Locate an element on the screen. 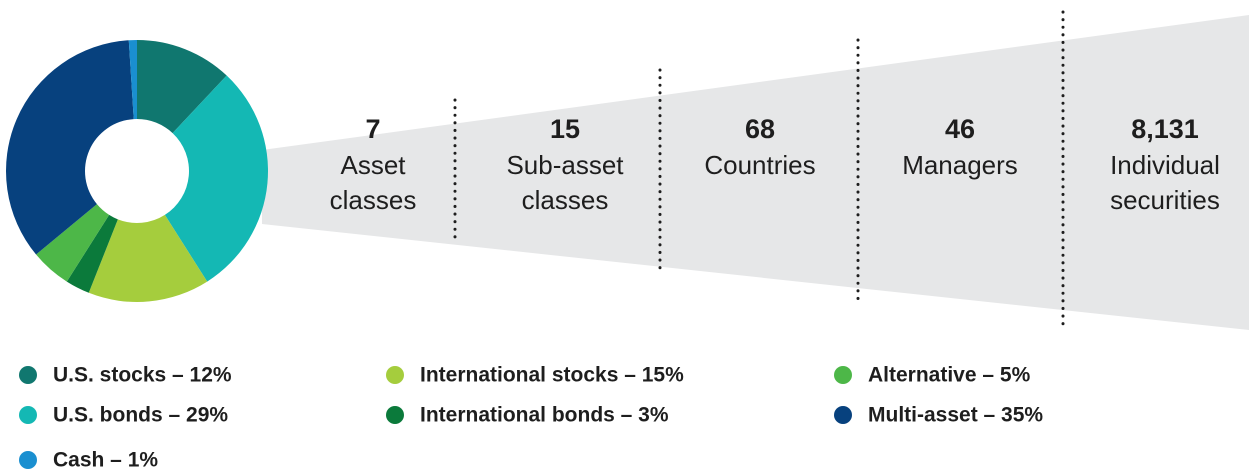 Image resolution: width=1249 pixels, height=474 pixels. stat-value: 68 is located at coordinates (760, 129).